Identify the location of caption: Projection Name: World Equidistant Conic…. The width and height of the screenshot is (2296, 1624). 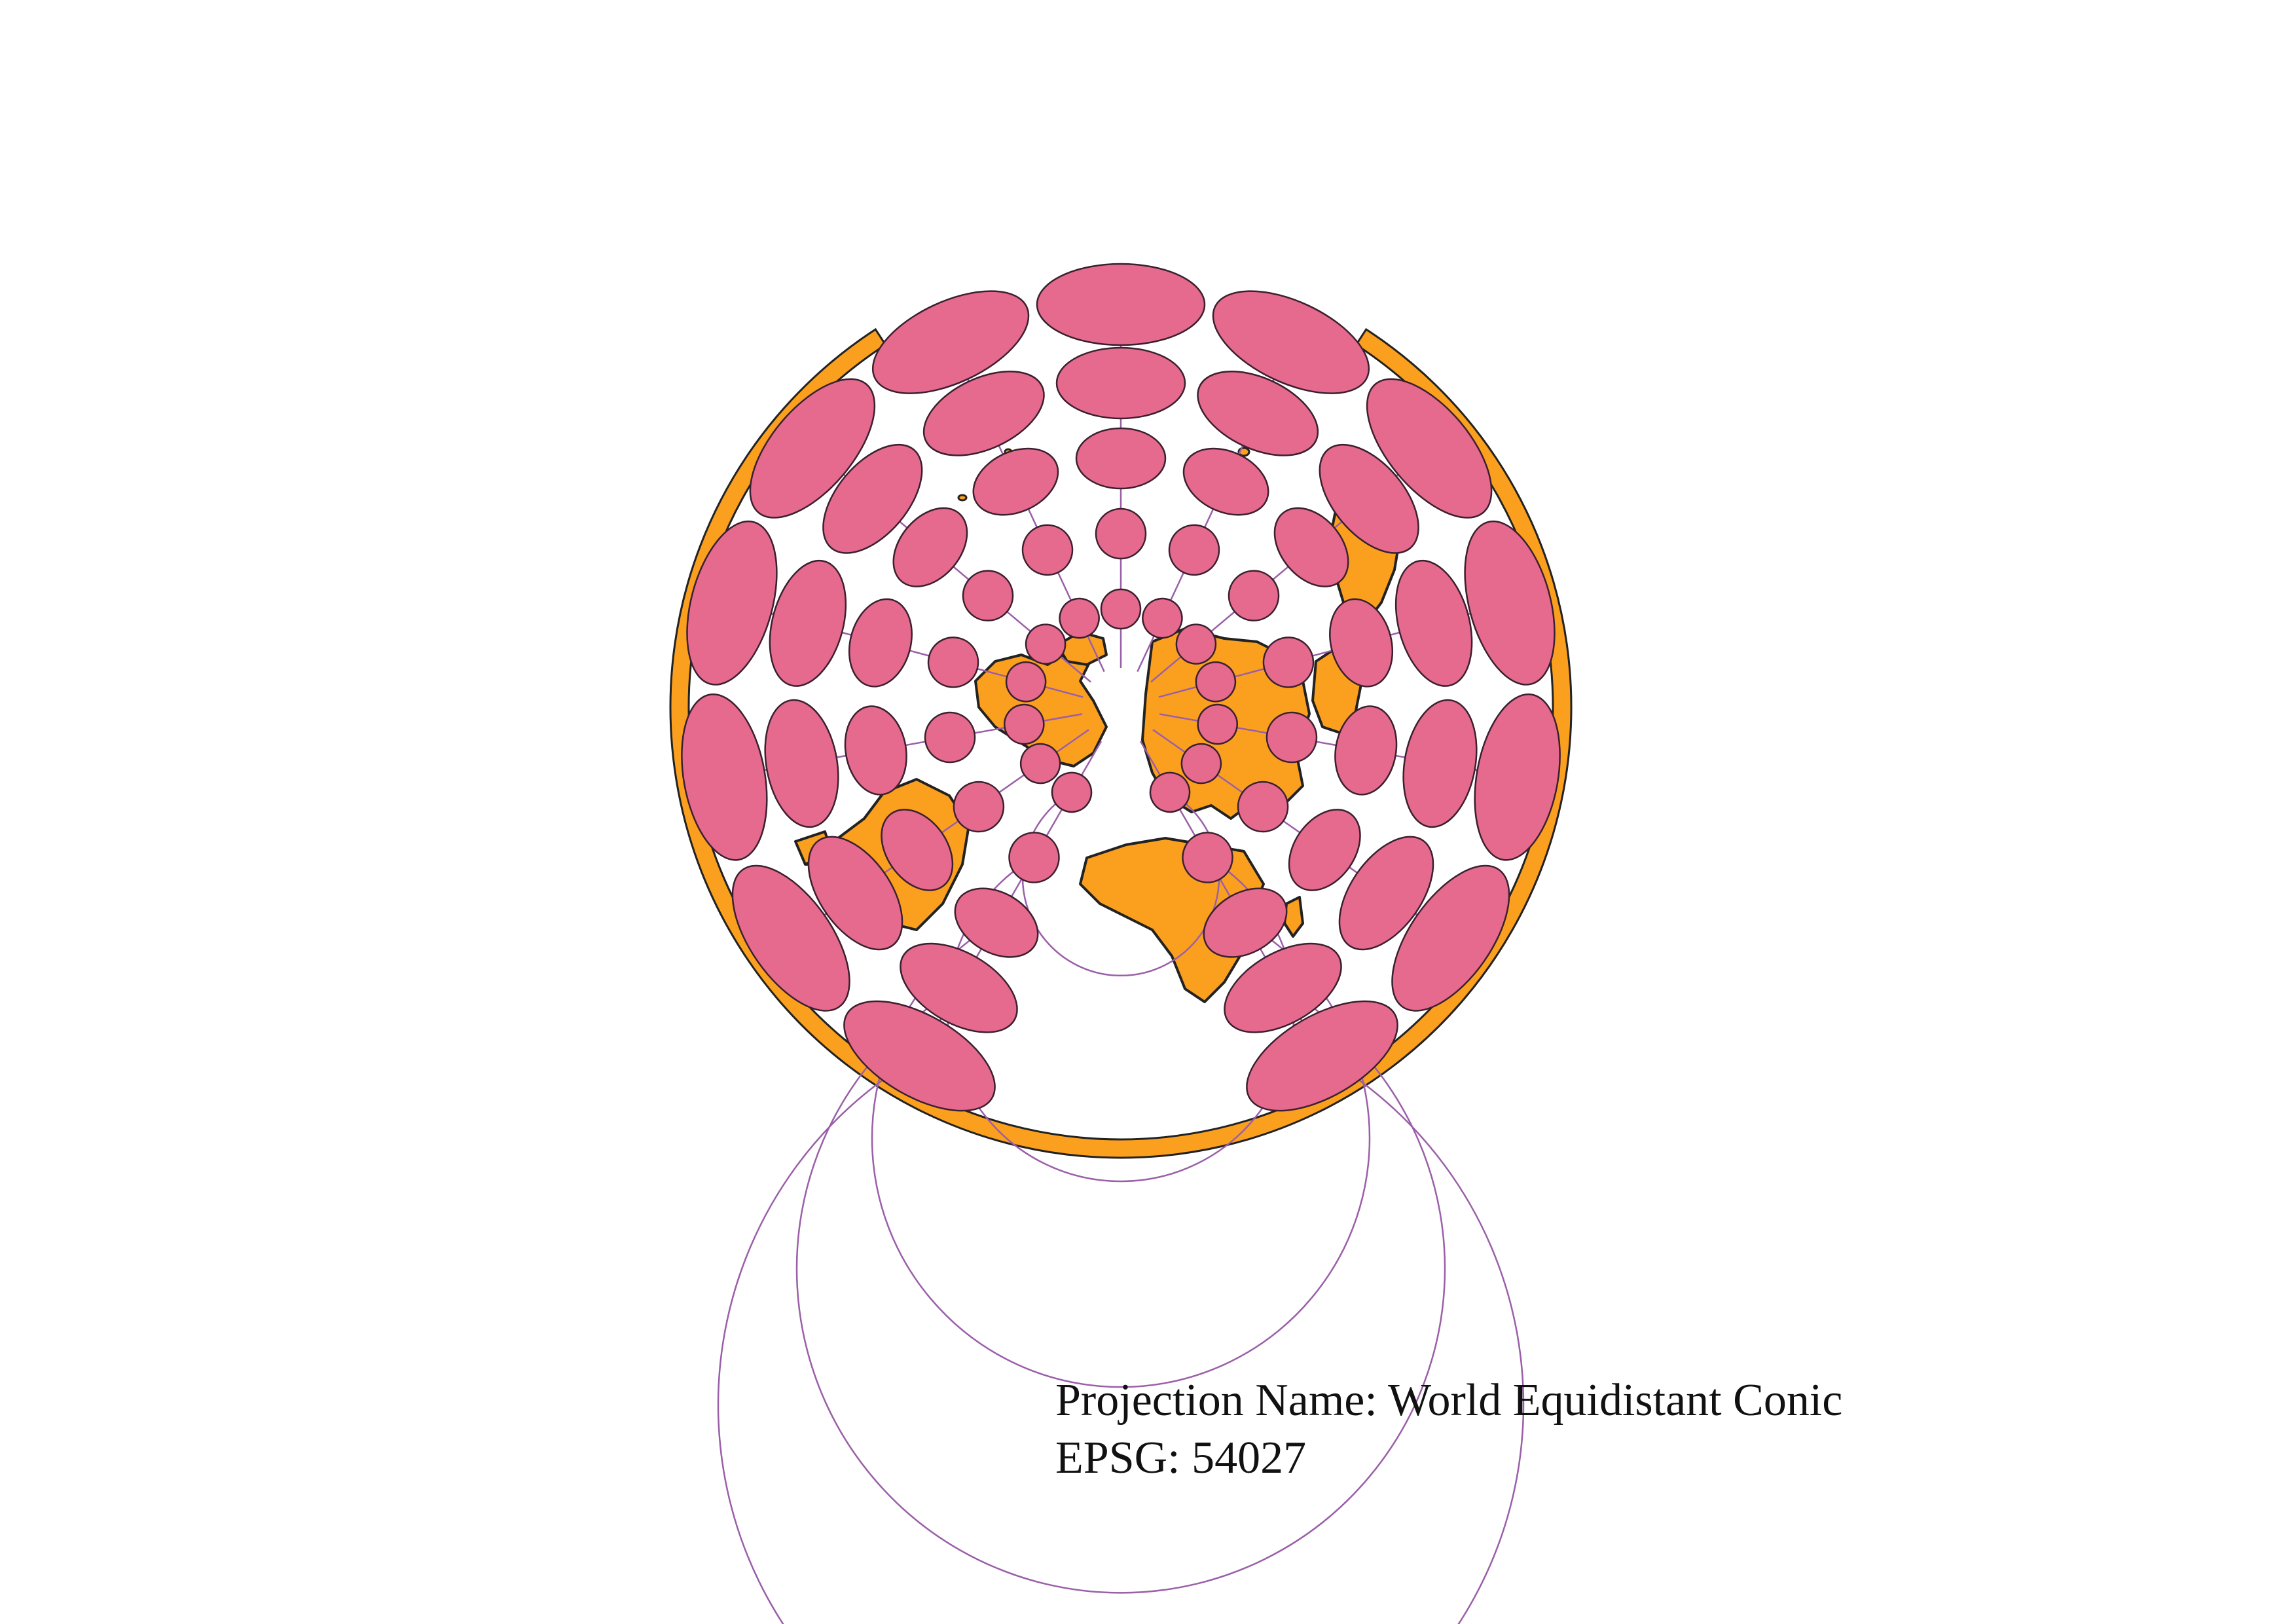
(1448, 1429).